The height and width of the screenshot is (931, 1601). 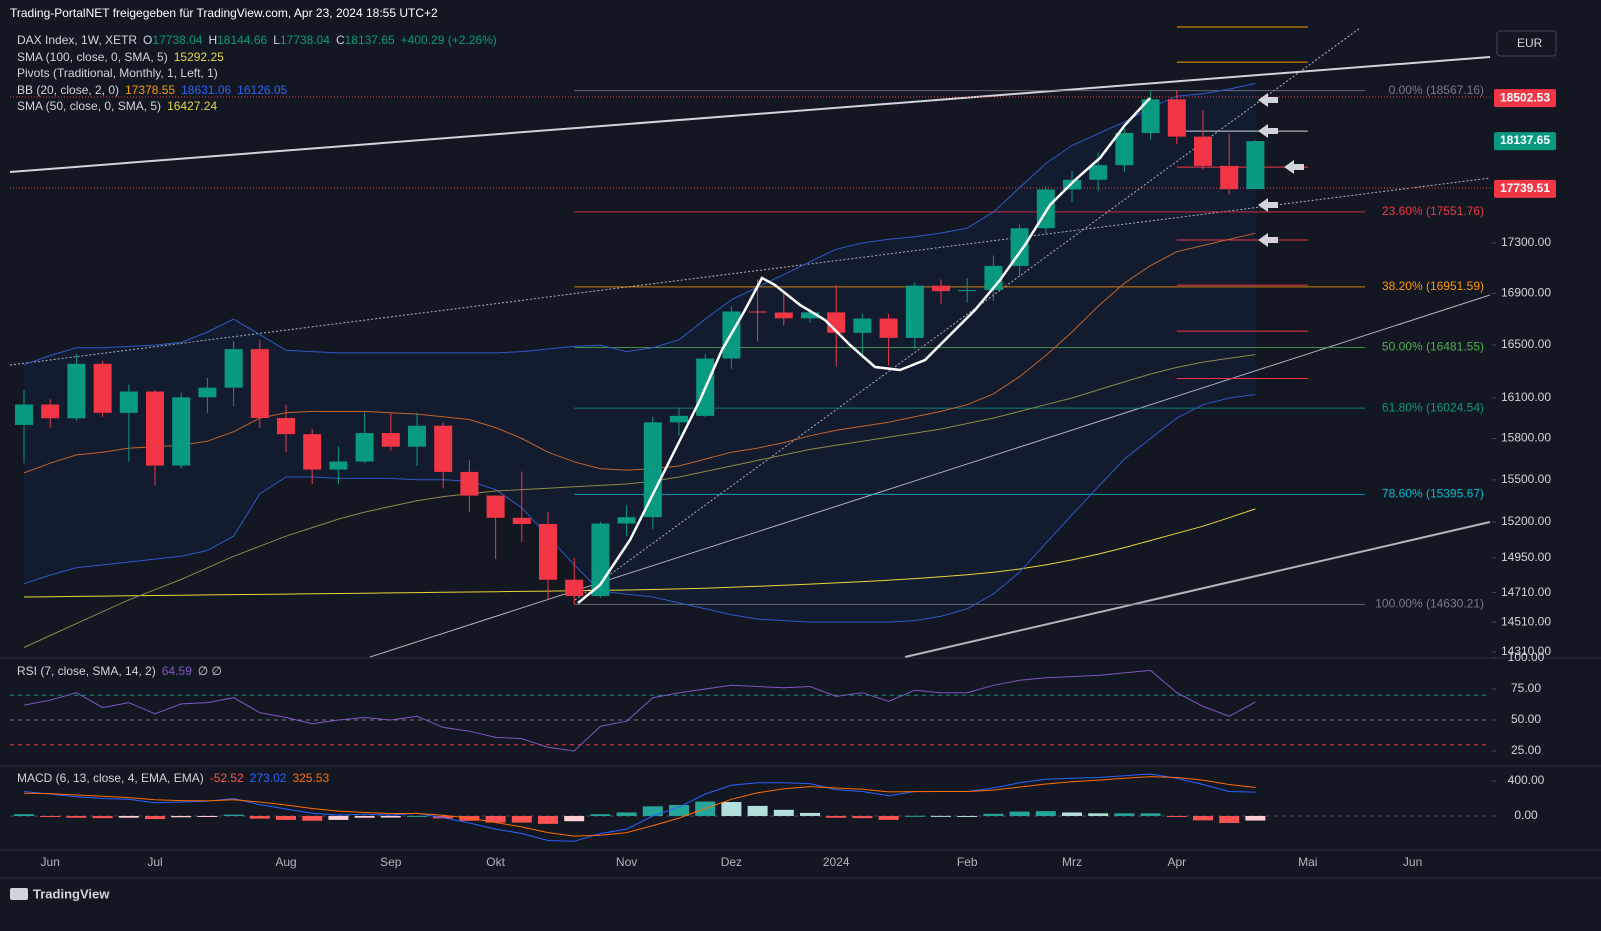 What do you see at coordinates (1530, 43) in the screenshot?
I see `currency-label: EUR` at bounding box center [1530, 43].